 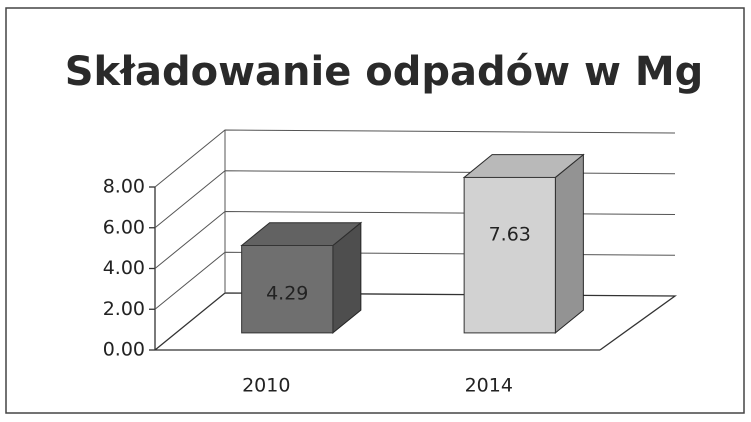 What do you see at coordinates (124, 268) in the screenshot?
I see `y-tick-label: 4.00` at bounding box center [124, 268].